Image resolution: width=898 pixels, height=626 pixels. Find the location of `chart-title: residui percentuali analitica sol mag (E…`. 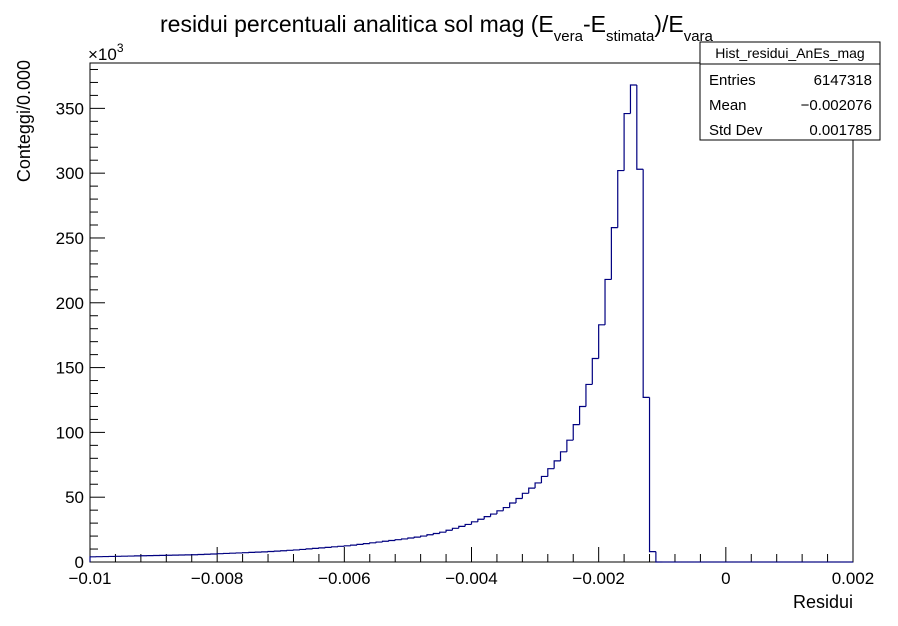

chart-title: residui percentuali analitica sol mag (E… is located at coordinates (437, 28).